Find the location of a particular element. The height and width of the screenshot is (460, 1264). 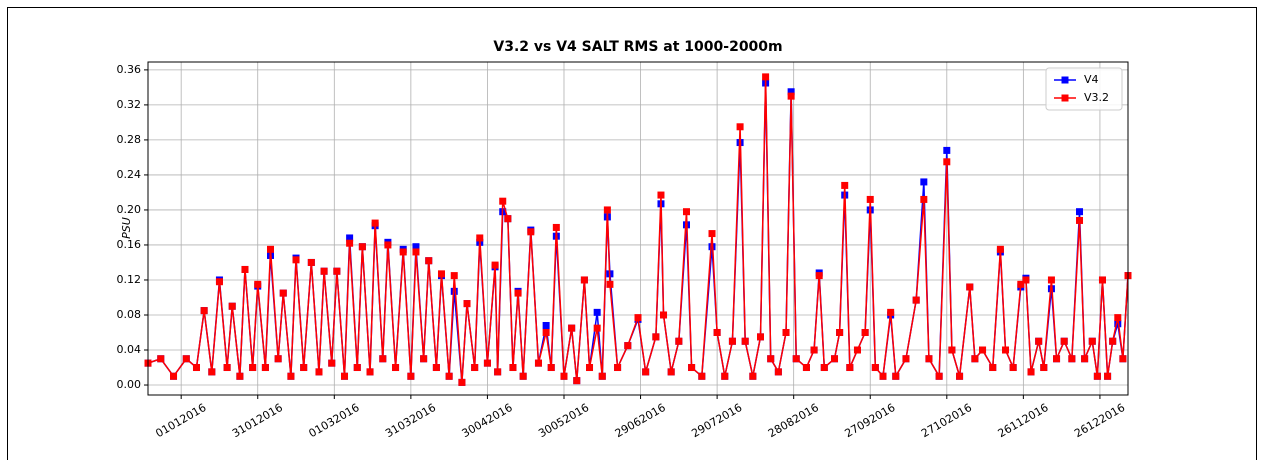

y-tick-label: 0.04 is located at coordinates (129, 349).